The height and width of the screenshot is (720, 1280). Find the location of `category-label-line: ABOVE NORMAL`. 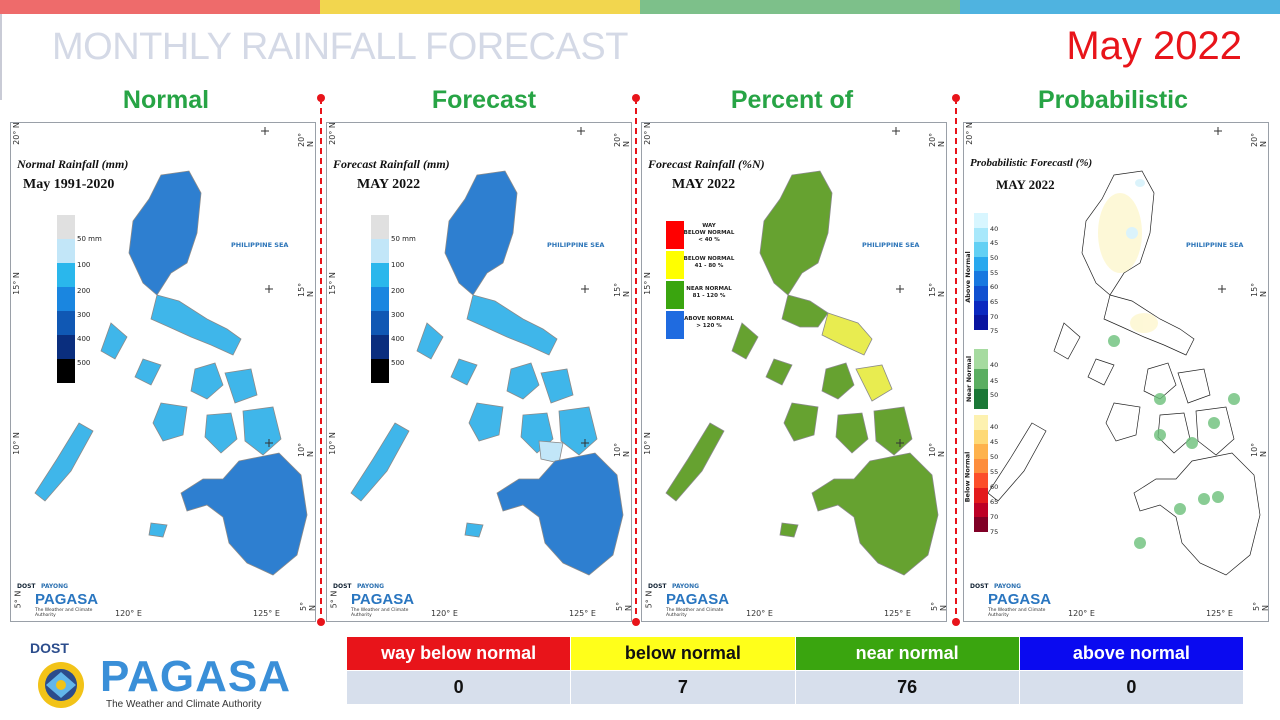

category-label-line: ABOVE NORMAL is located at coordinates (709, 319).